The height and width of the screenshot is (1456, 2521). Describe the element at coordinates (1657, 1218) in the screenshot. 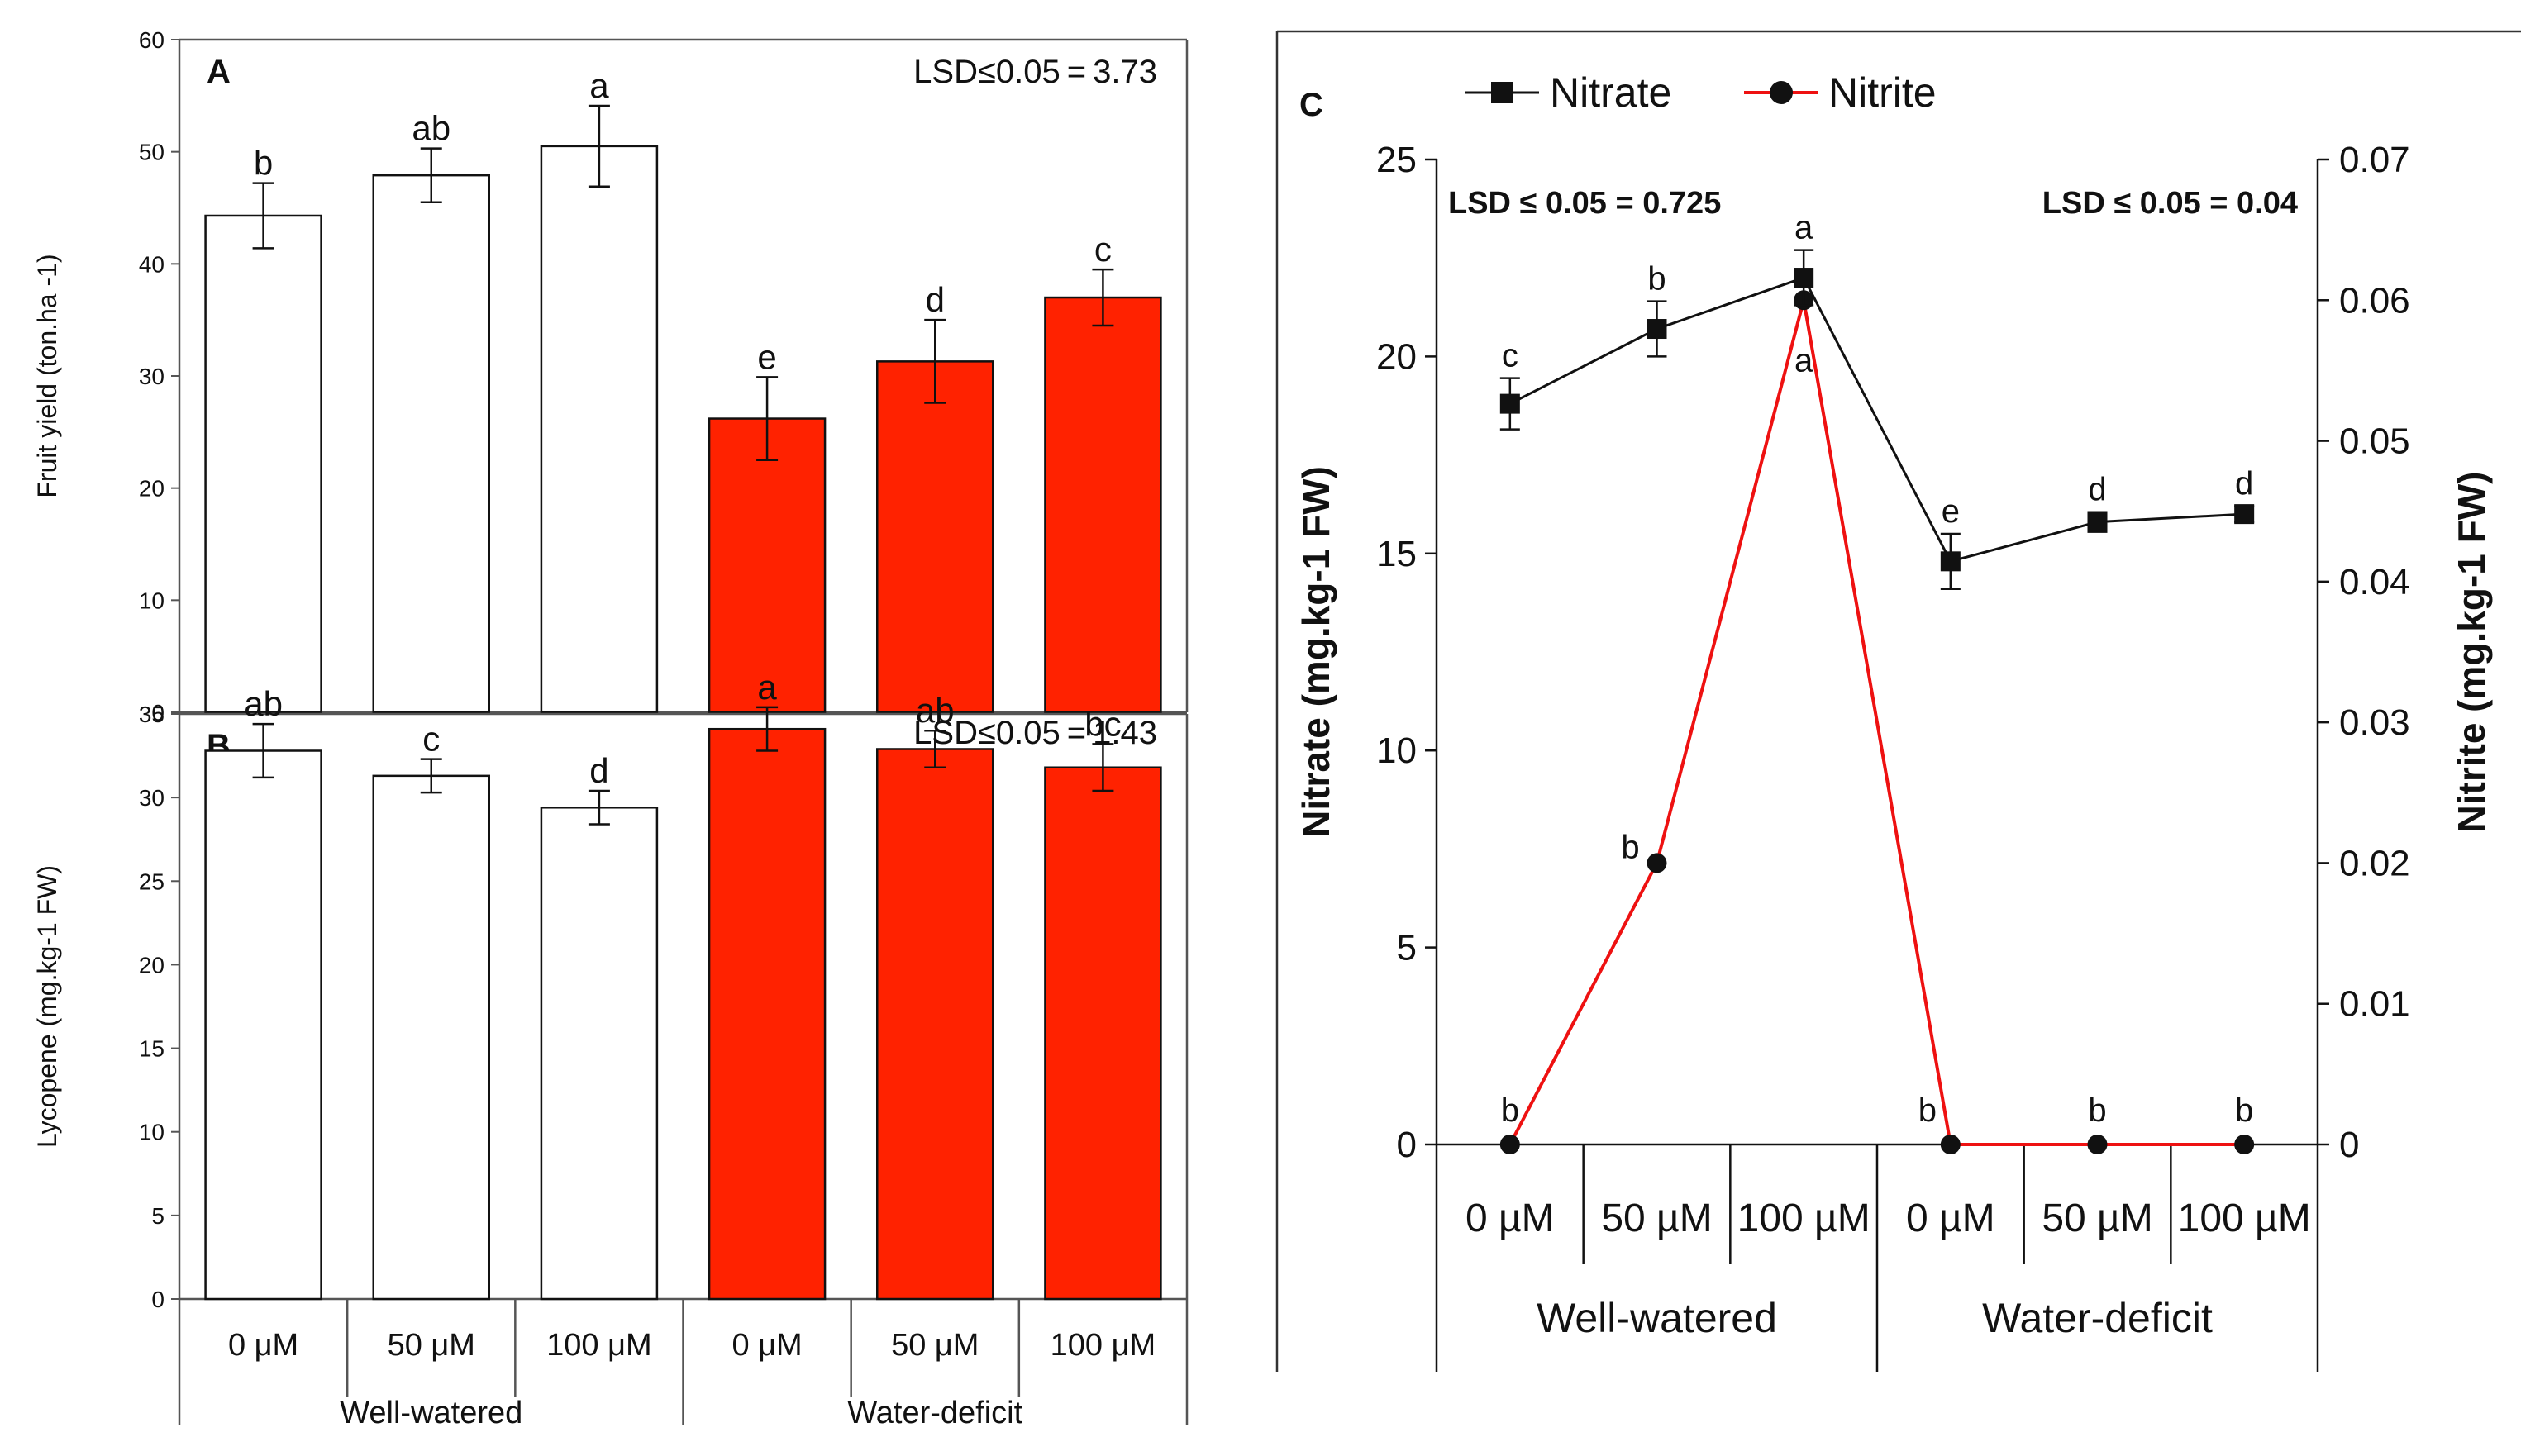

I see `c-category-label: 50 µM` at that location.